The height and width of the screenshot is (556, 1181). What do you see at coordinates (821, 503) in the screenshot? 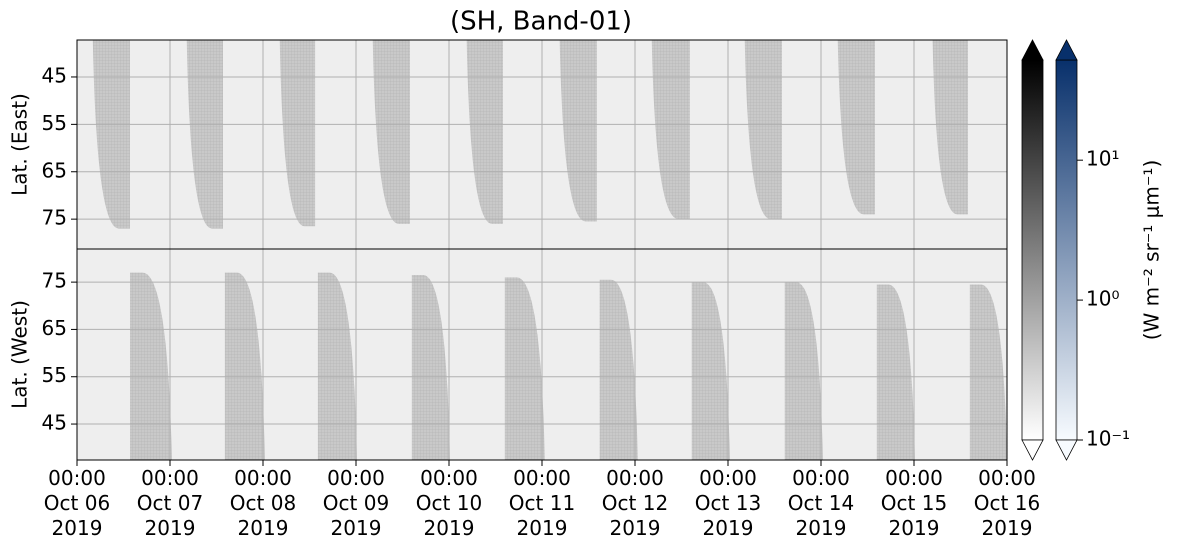
I see `x-tick-label: 00:00 Oct 14 2019` at bounding box center [821, 503].